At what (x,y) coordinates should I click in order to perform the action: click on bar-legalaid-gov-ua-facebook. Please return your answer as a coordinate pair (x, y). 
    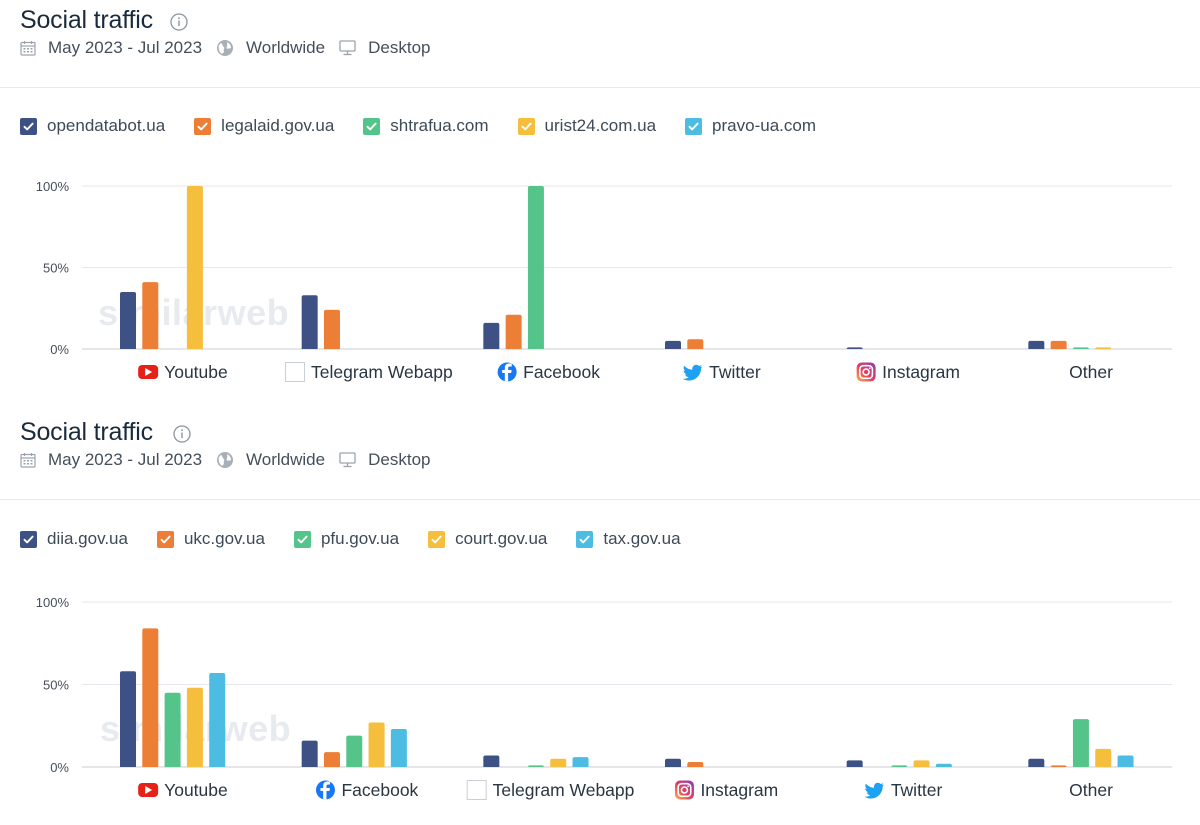
    Looking at the image, I should click on (513, 331).